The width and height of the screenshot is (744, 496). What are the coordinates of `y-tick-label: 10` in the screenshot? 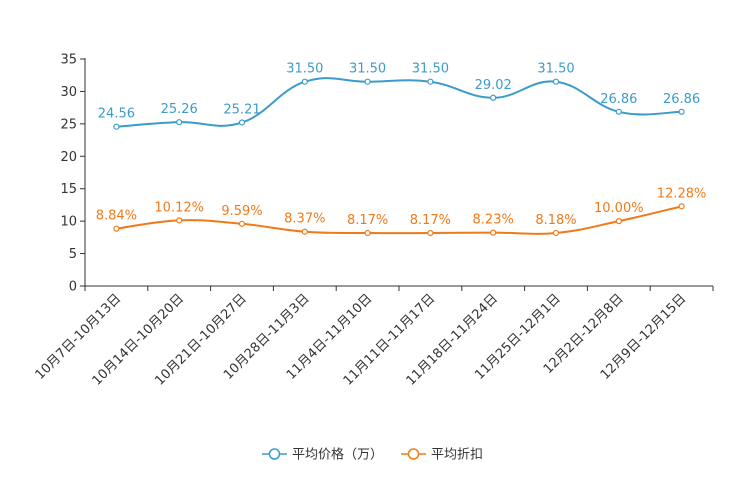 It's located at (68, 222).